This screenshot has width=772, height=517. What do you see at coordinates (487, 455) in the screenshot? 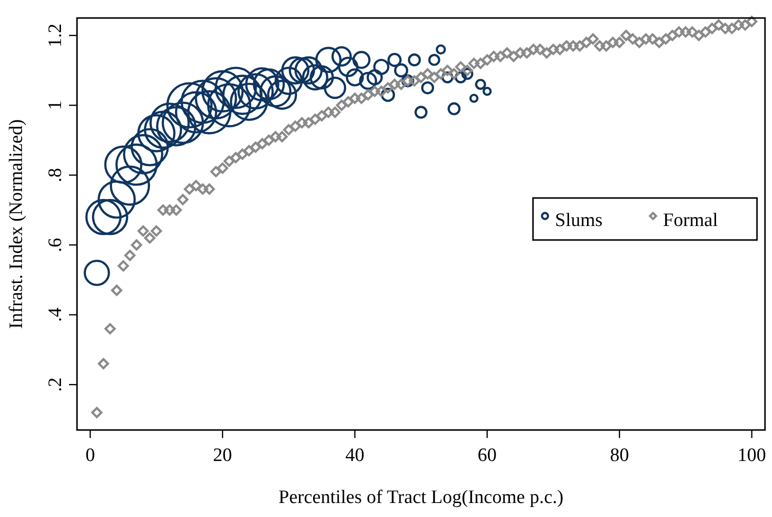
I see `x-tick-label: 60` at bounding box center [487, 455].